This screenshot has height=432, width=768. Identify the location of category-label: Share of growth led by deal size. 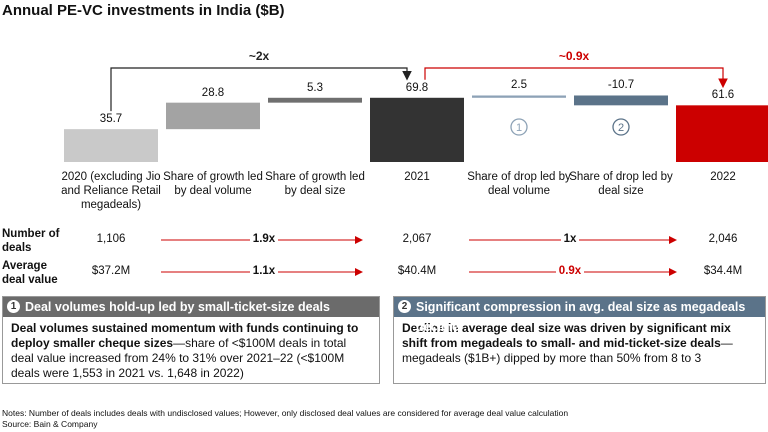
(315, 184).